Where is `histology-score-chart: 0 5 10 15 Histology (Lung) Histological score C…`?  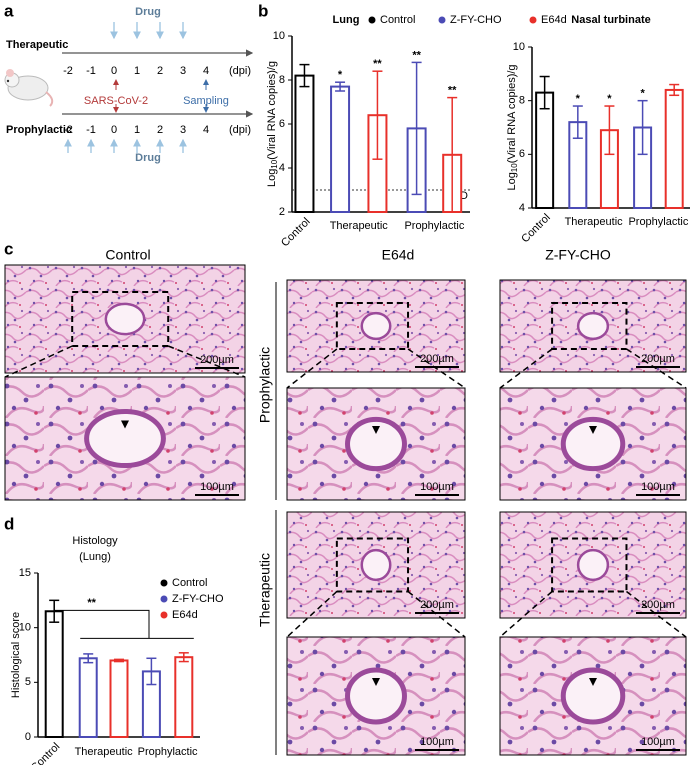 histology-score-chart: 0 5 10 15 Histology (Lung) Histological score C… is located at coordinates (117, 650).